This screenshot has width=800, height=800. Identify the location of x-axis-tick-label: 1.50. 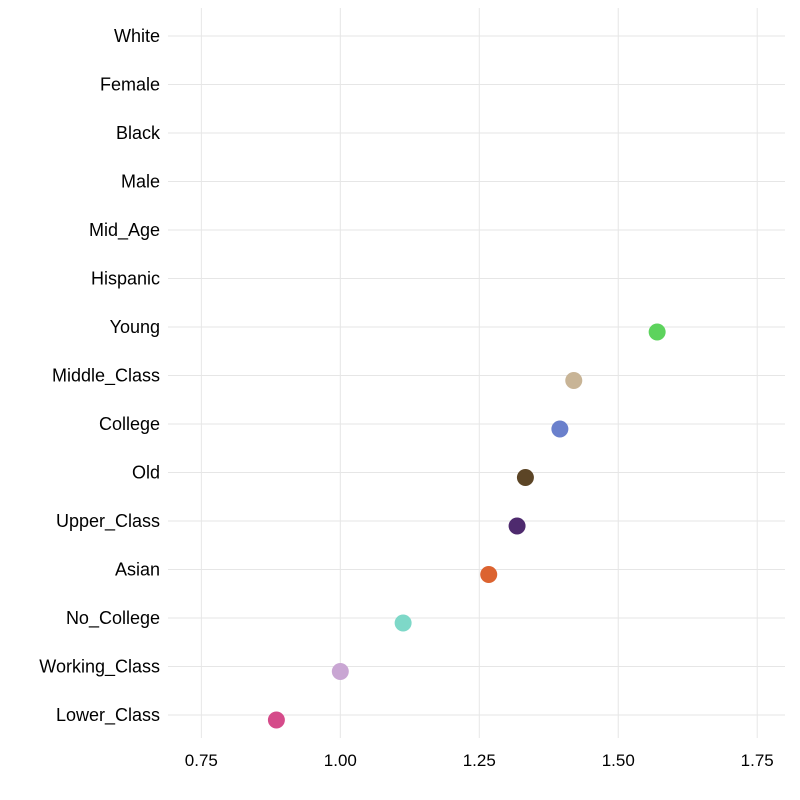
(618, 760).